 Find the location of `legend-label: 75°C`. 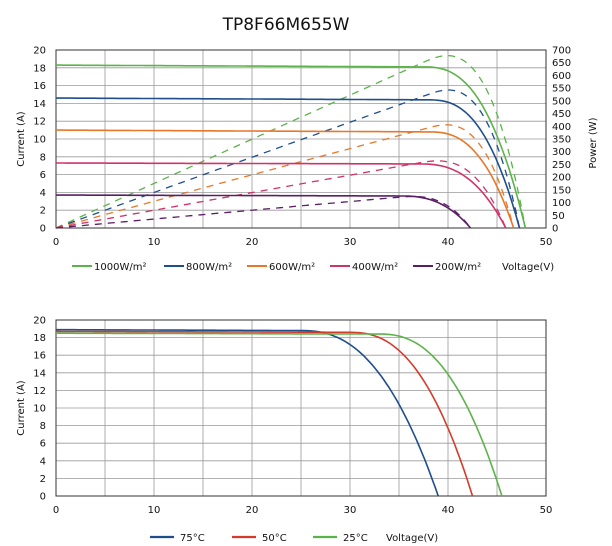

legend-label: 75°C is located at coordinates (192, 538).